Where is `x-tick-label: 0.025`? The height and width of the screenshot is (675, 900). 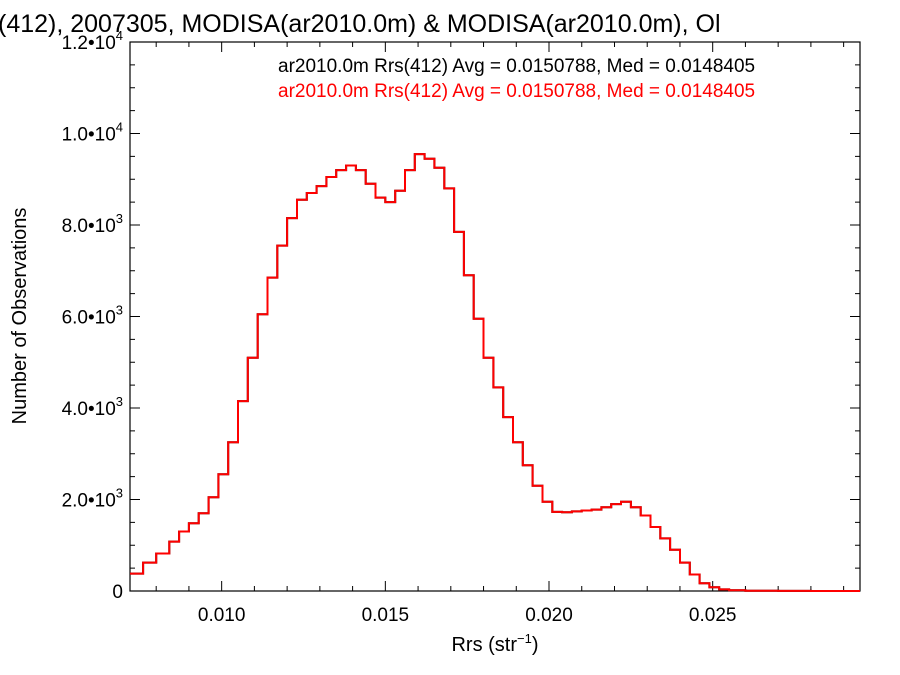
x-tick-label: 0.025 is located at coordinates (713, 615).